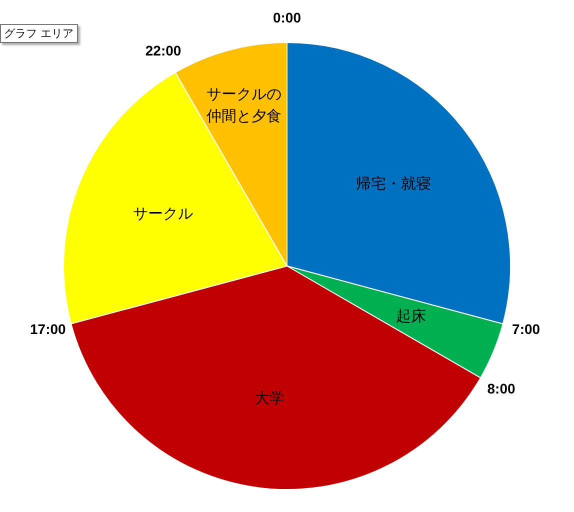 The height and width of the screenshot is (512, 574). What do you see at coordinates (287, 17) in the screenshot?
I see `text: 0:00` at bounding box center [287, 17].